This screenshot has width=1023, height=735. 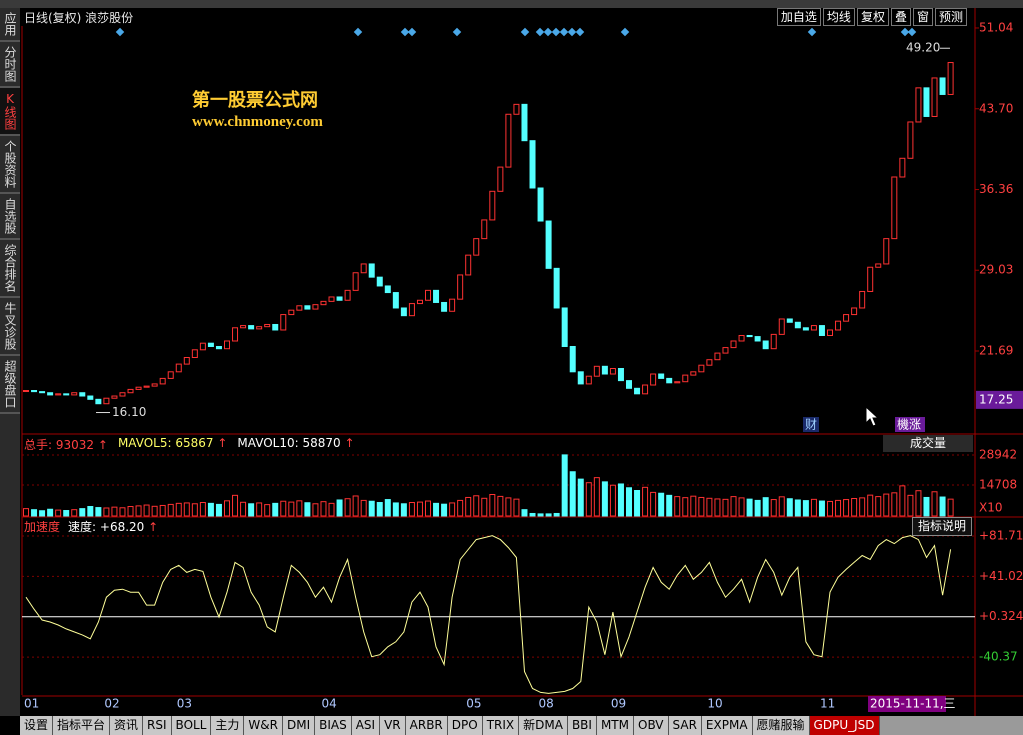 I want to click on sidebar-item: 综合排名, so click(x=10, y=269).